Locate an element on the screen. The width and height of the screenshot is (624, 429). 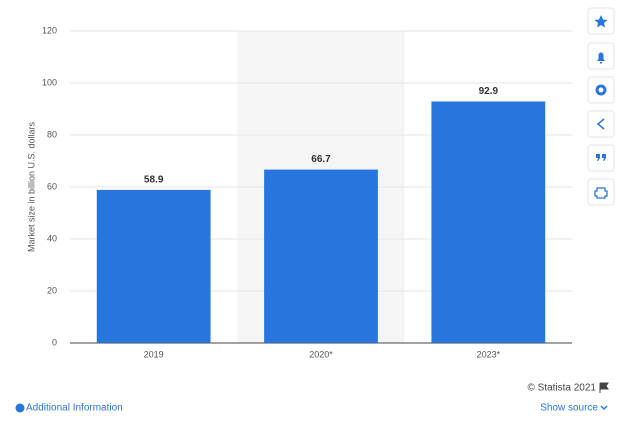
x-tick-label: 2023* is located at coordinates (489, 354).